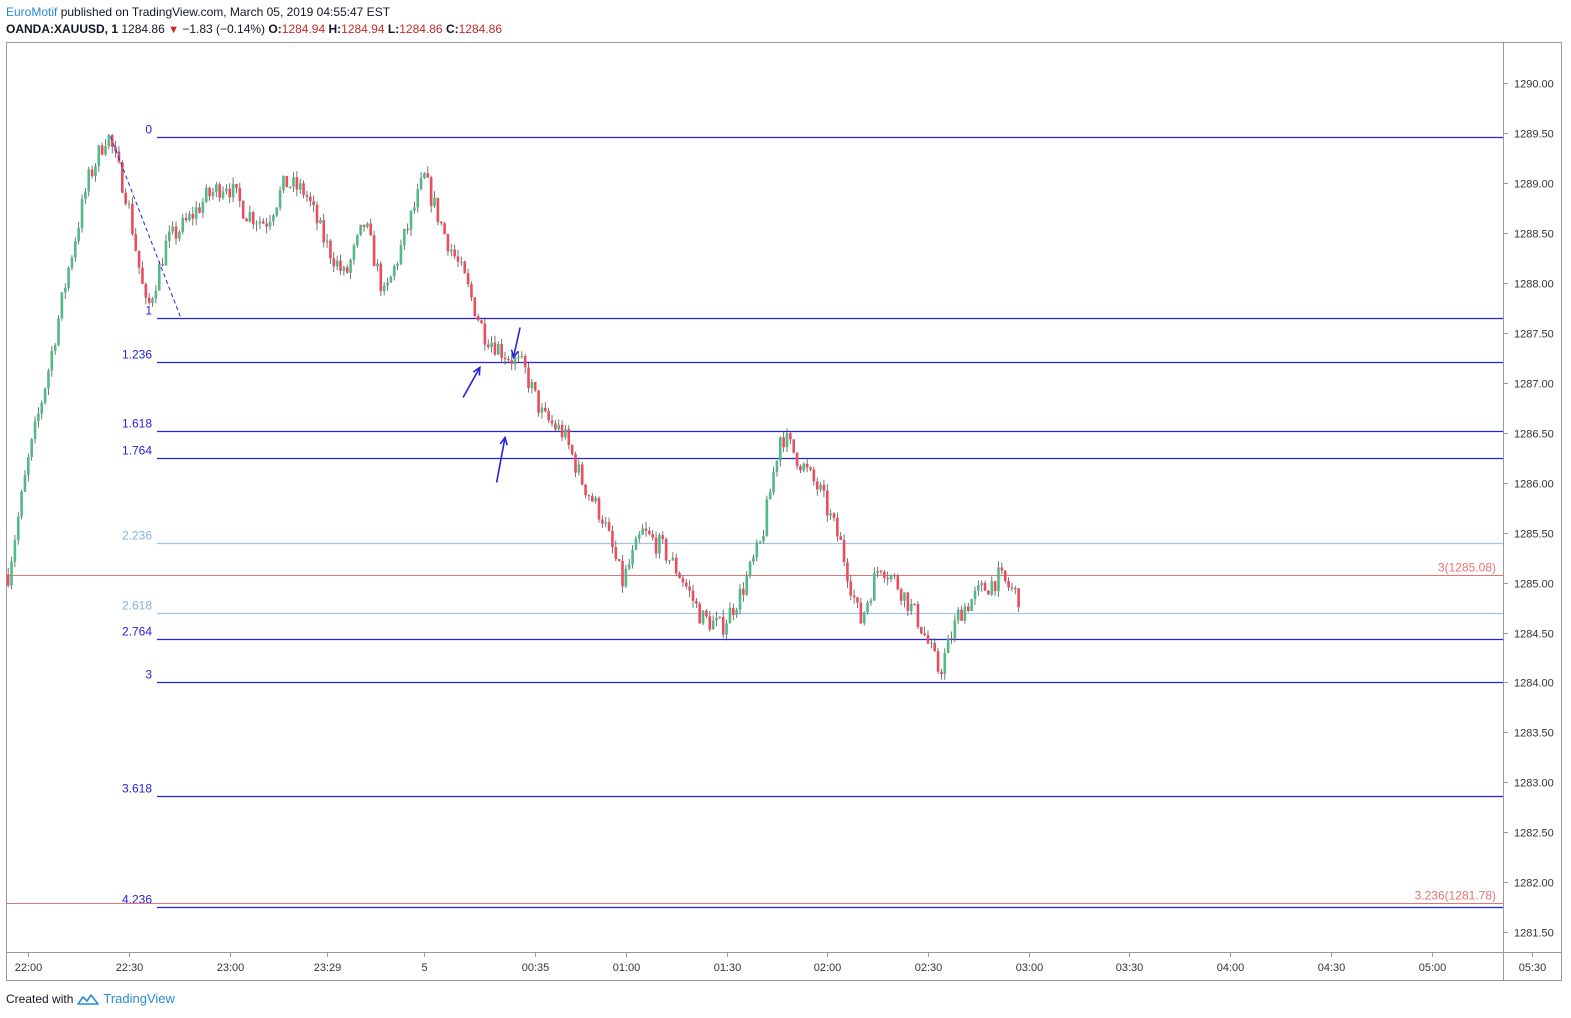 The image size is (1571, 1018). Describe the element at coordinates (130, 968) in the screenshot. I see `time-tick-label: 22:30` at that location.